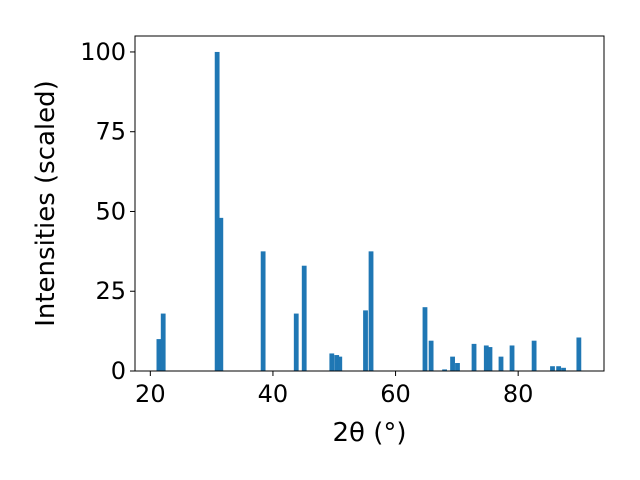  Describe the element at coordinates (369, 433) in the screenshot. I see `x-axis-label: 2θ (°)` at that location.